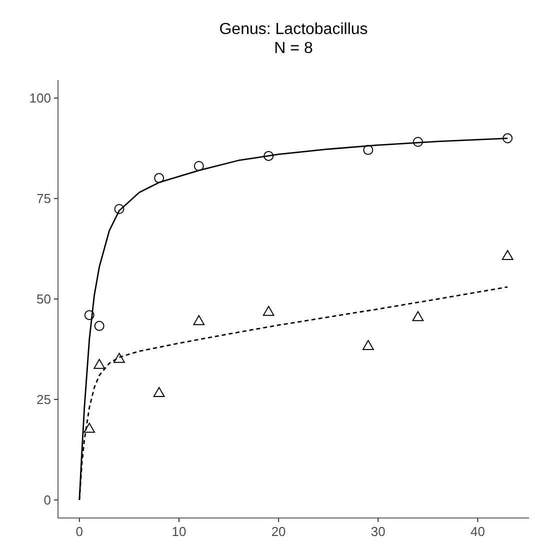 The image size is (535, 544). What do you see at coordinates (378, 531) in the screenshot?
I see `x-tick-label: 30` at bounding box center [378, 531].